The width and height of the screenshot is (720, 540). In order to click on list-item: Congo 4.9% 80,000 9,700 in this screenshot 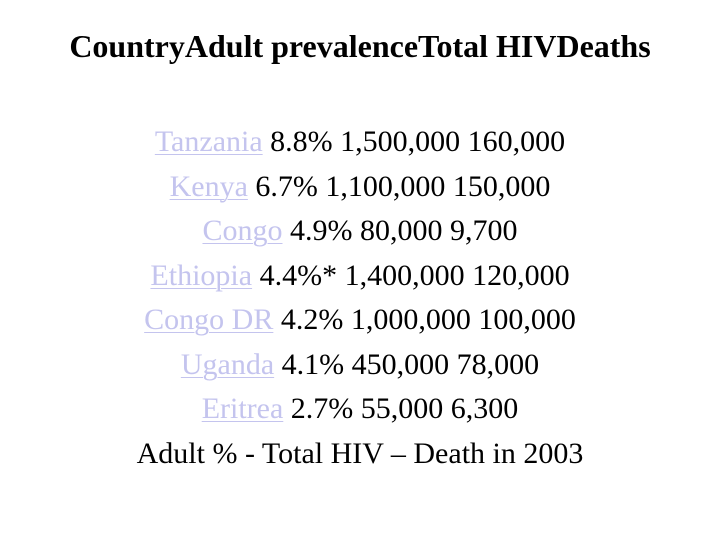, I will do `click(360, 231)`.